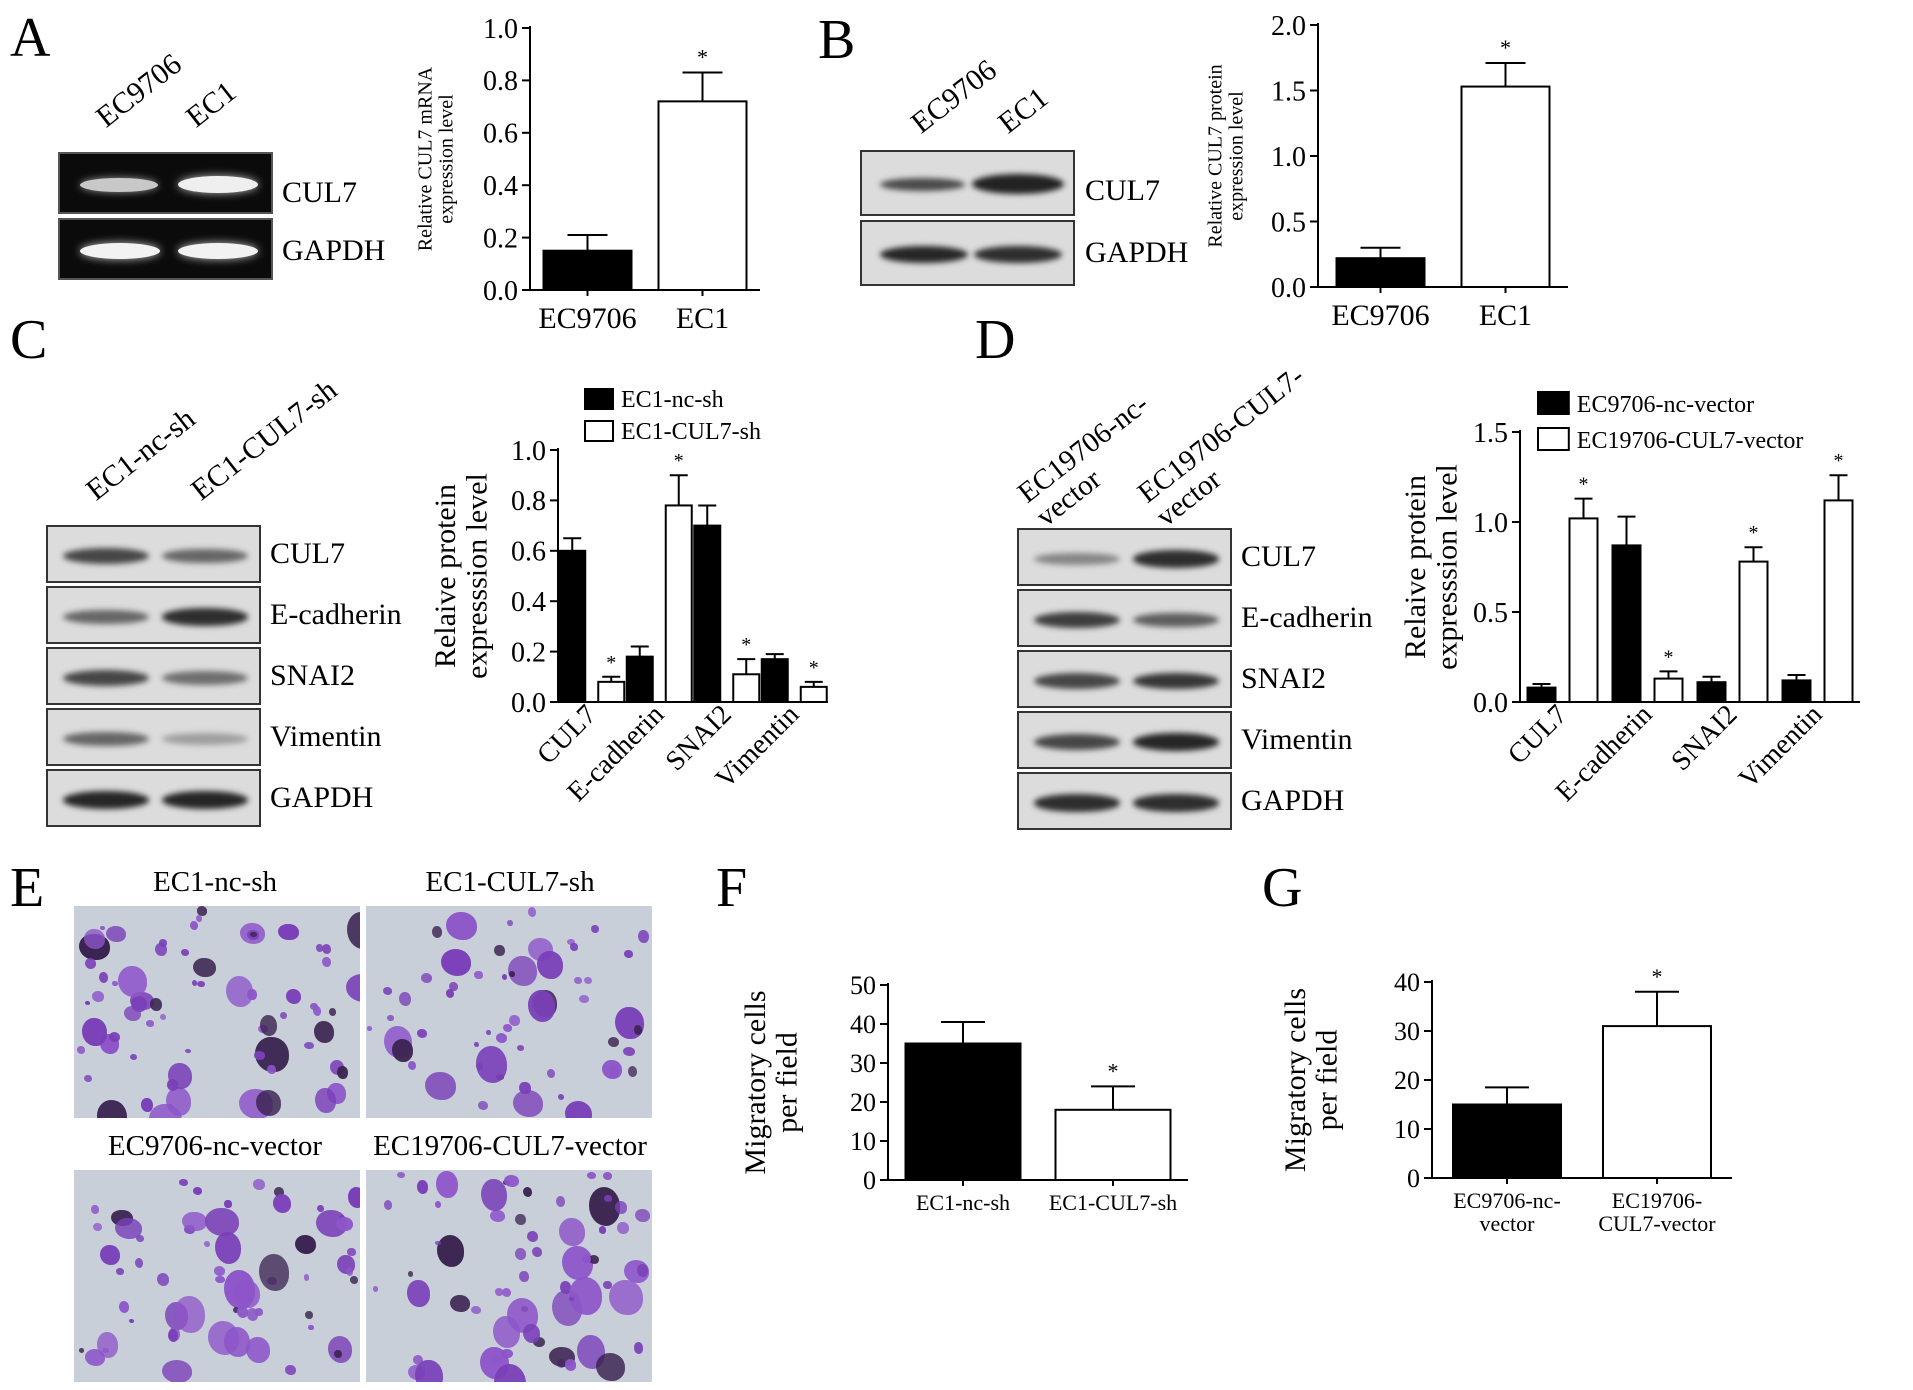 The image size is (1913, 1390). Describe the element at coordinates (1288, 91) in the screenshot. I see `y-tick-label: 1.5` at that location.